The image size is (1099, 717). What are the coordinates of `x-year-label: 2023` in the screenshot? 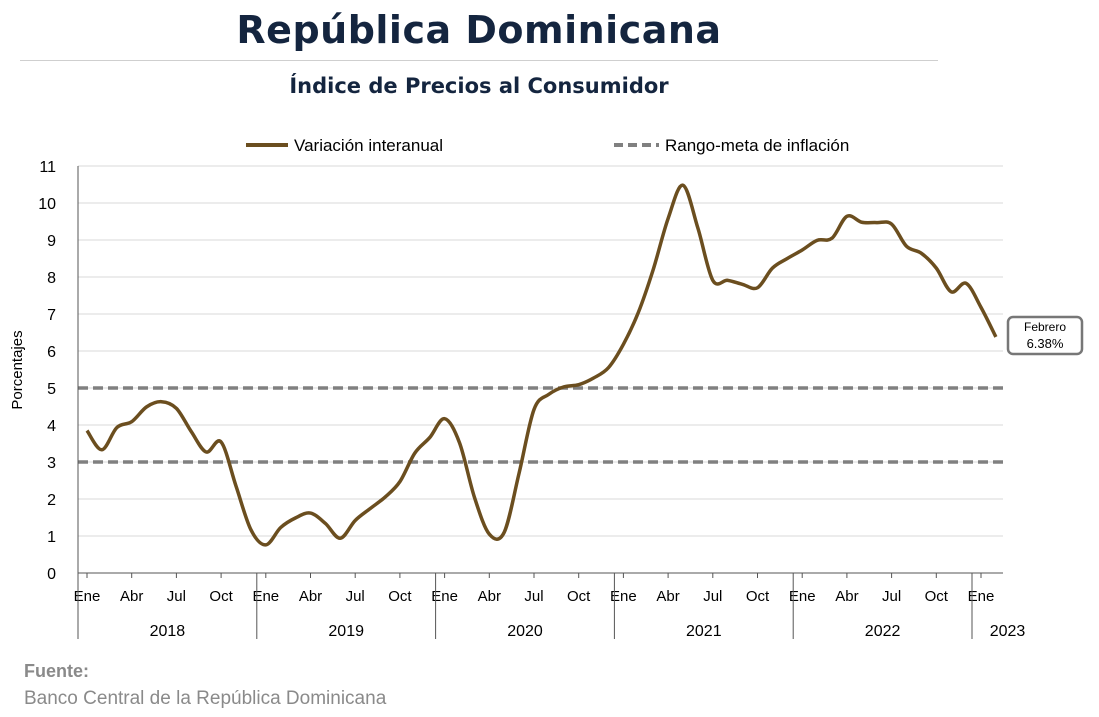 It's located at (1008, 631).